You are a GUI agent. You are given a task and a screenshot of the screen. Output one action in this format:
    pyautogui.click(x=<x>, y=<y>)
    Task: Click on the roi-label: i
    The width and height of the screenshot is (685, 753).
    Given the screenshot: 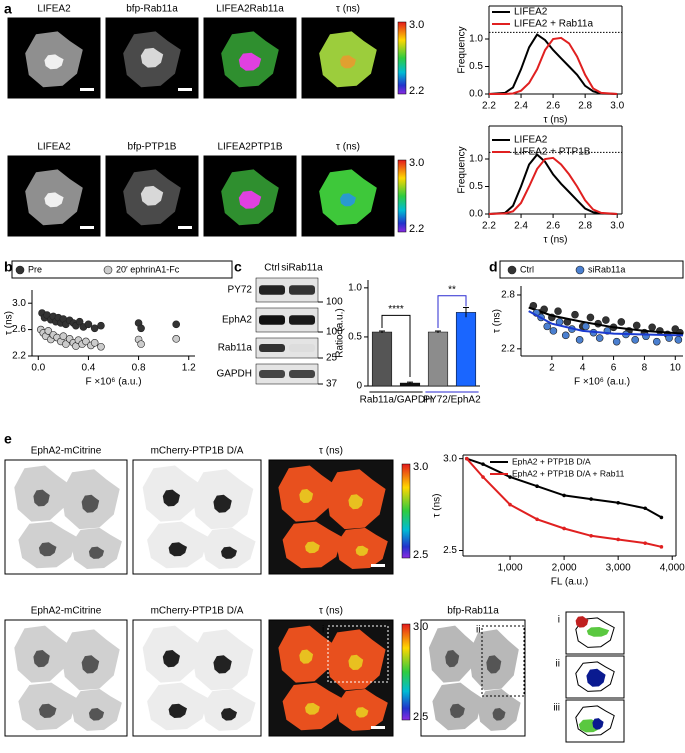 What is the action you would take?
    pyautogui.click(x=323, y=630)
    